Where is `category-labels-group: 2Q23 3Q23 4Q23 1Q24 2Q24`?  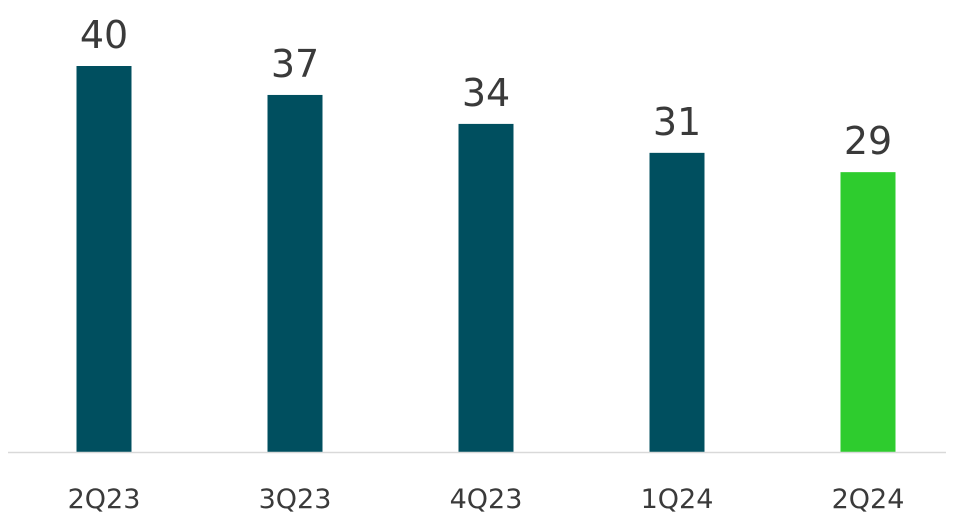 category-labels-group: 2Q23 3Q23 4Q23 1Q24 2Q24 is located at coordinates (486, 499).